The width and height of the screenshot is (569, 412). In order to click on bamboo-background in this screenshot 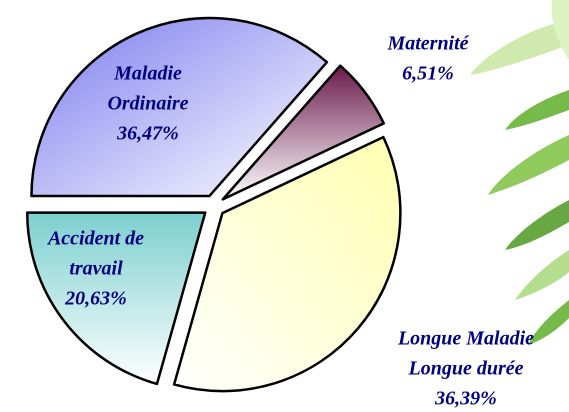, I will do `click(519, 172)`.